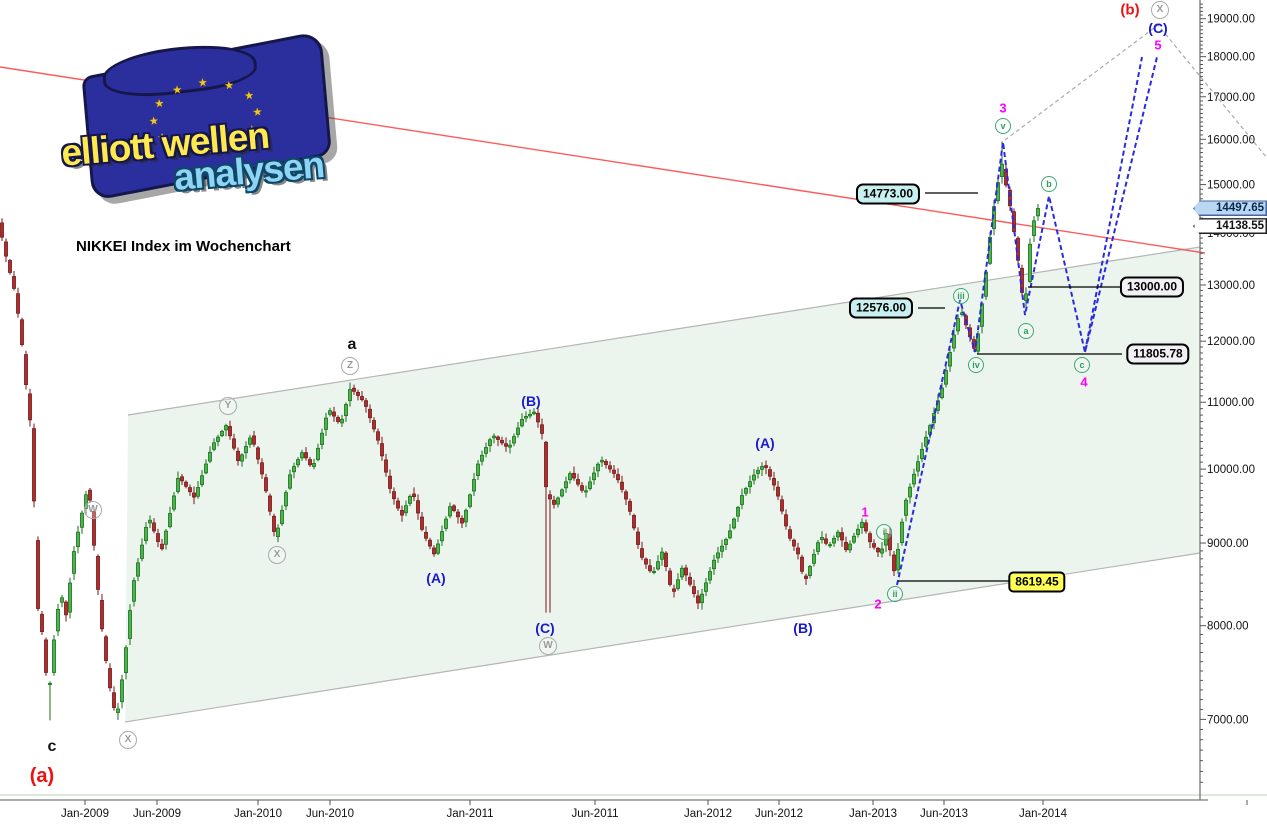 The height and width of the screenshot is (829, 1267). I want to click on wave-label-a: (a), so click(42, 776).